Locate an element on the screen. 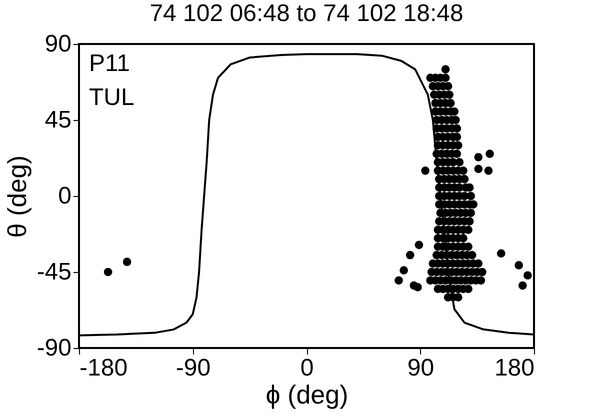  y-tick-label: 45 is located at coordinates (58, 120).